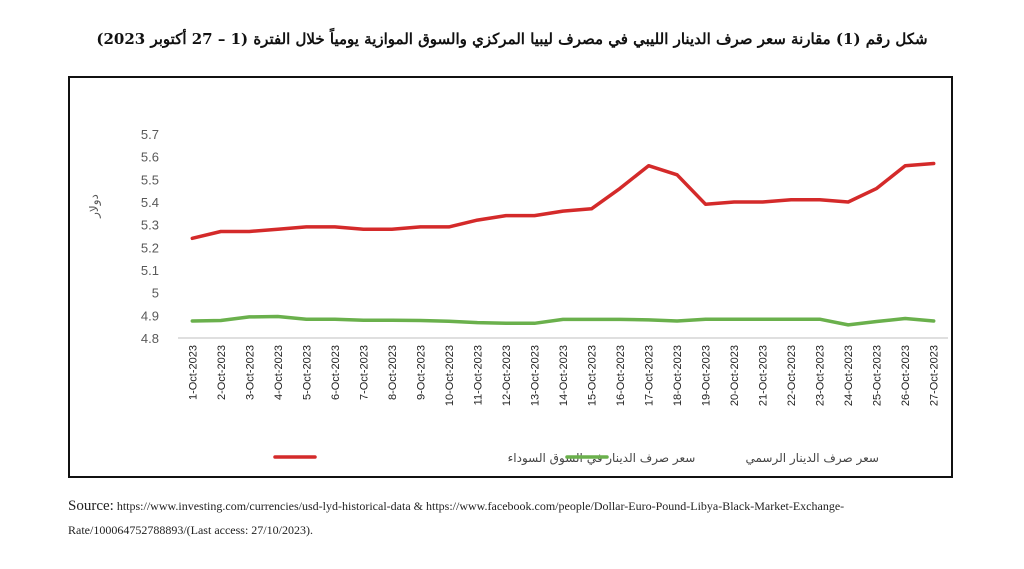 This screenshot has width=1024, height=569. Describe the element at coordinates (564, 375) in the screenshot. I see `x-tick-label: 14-Oct-2023` at that location.